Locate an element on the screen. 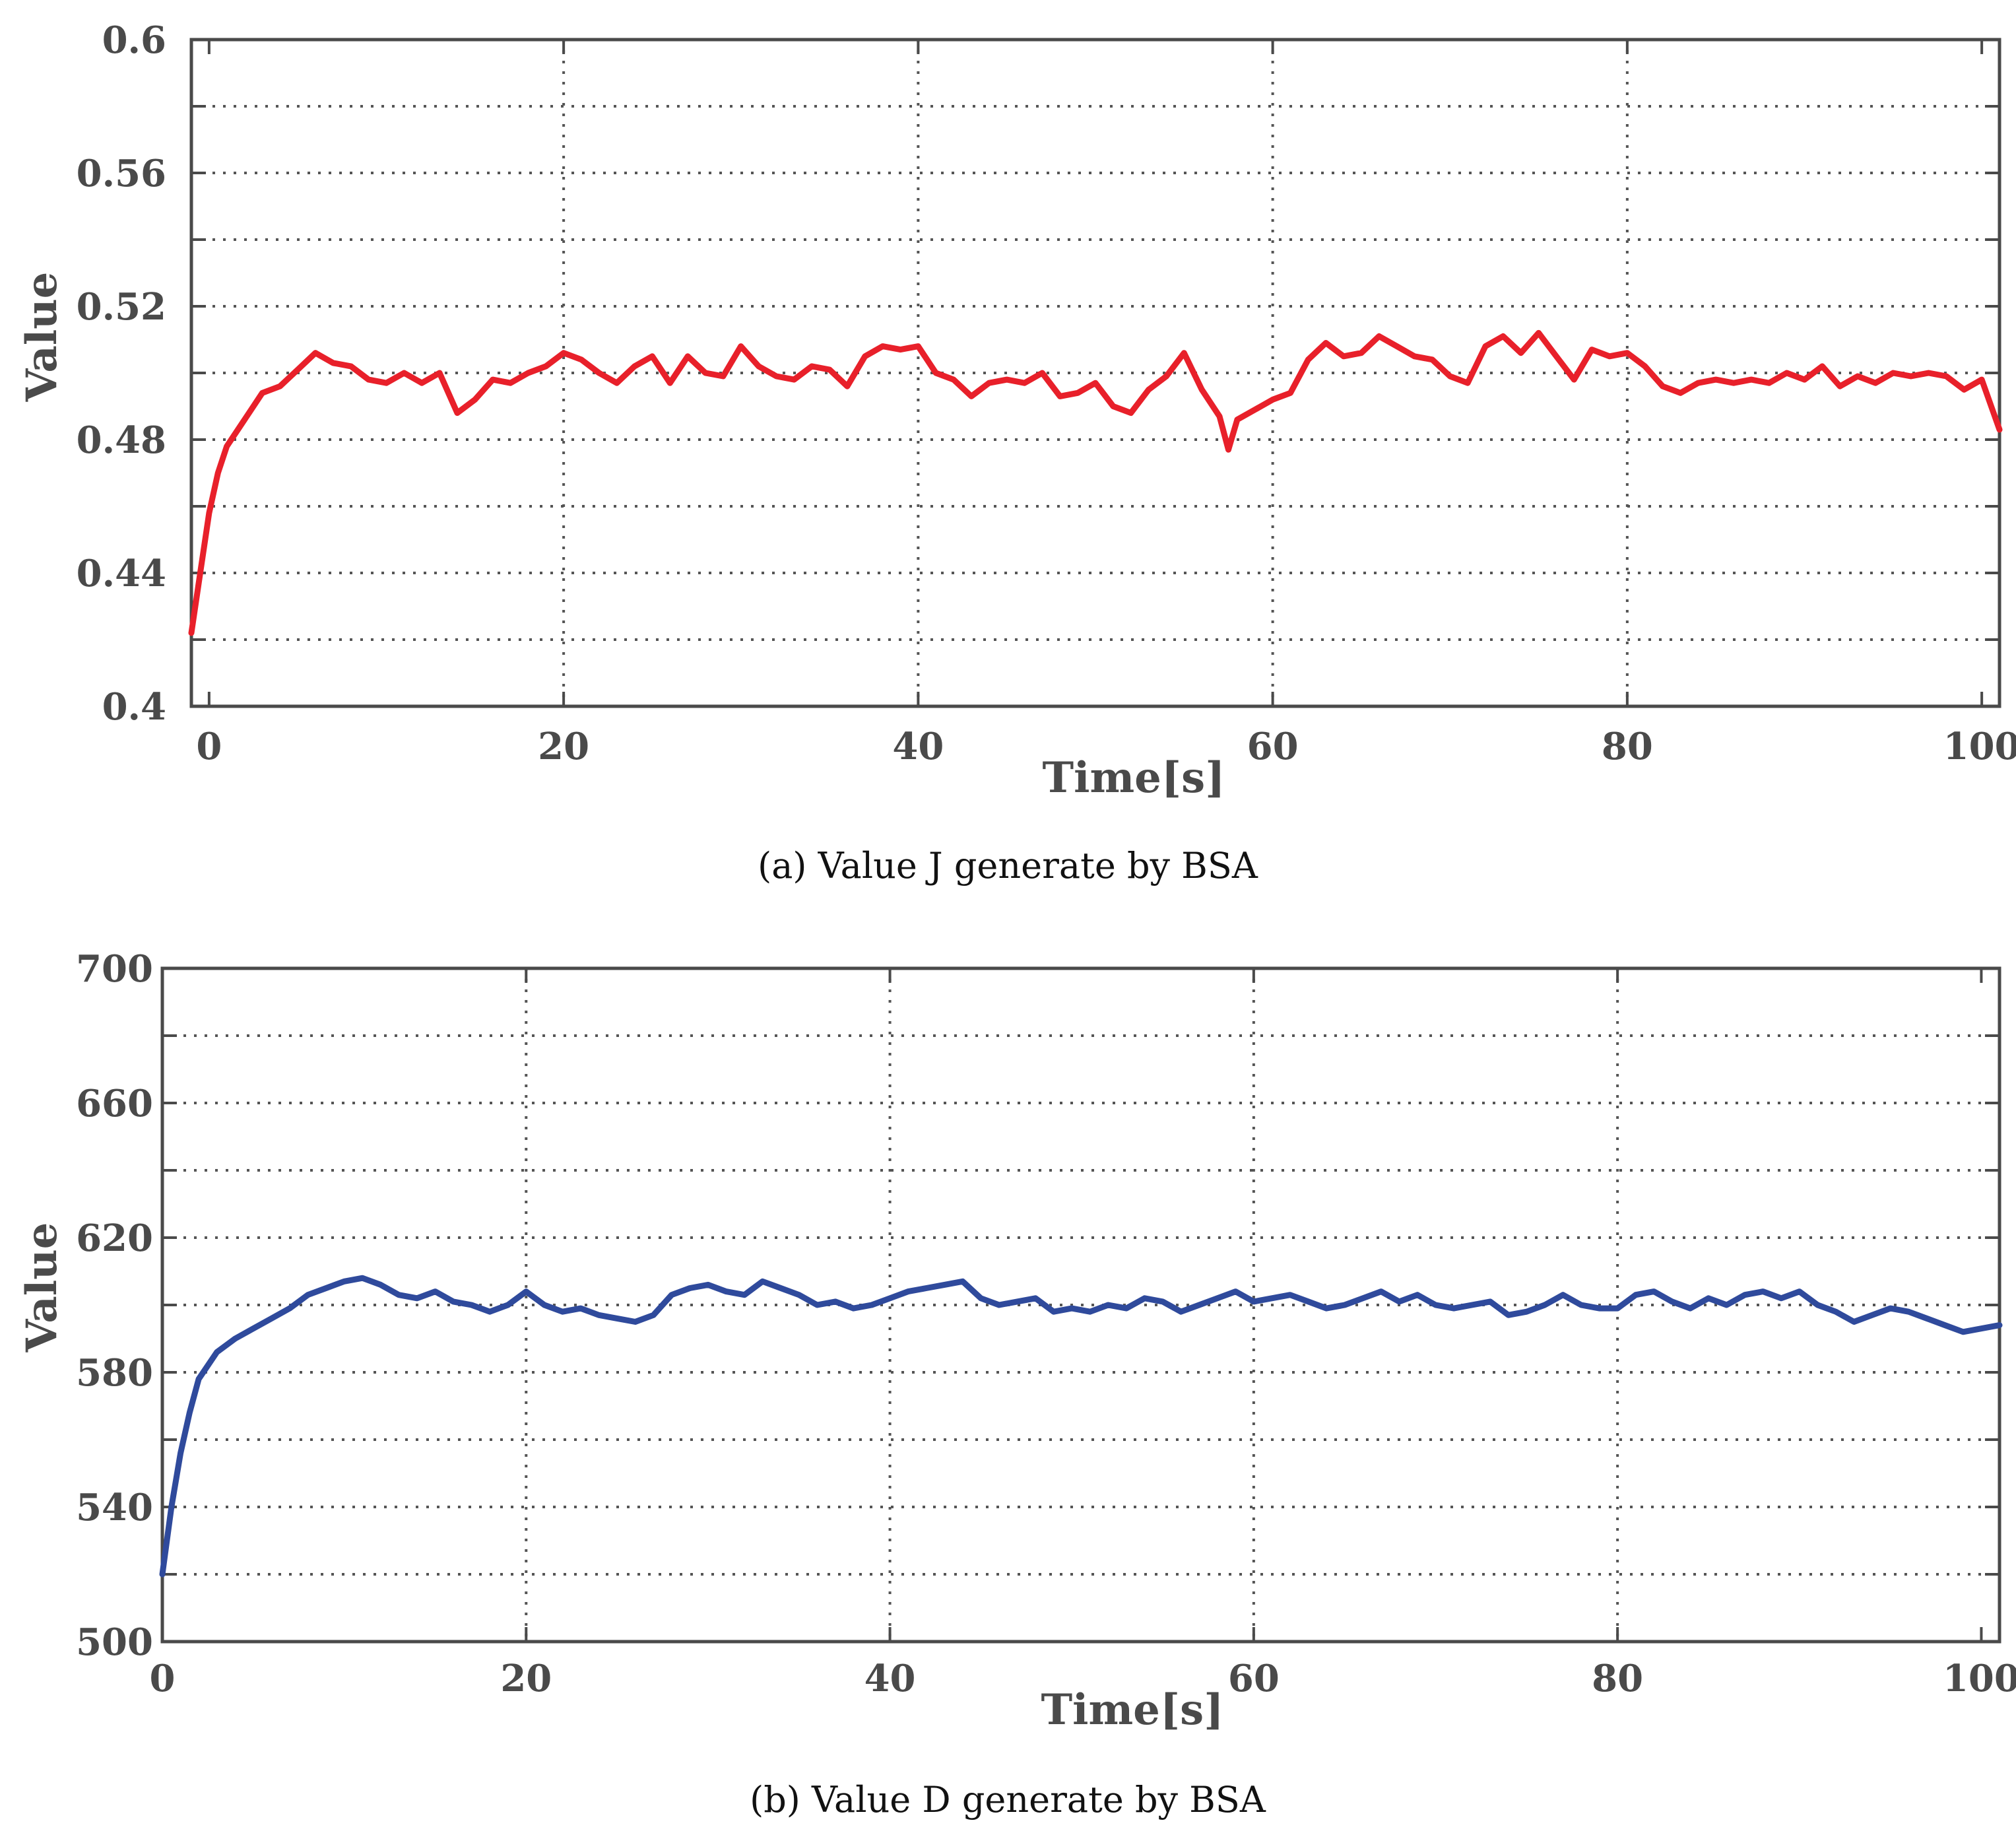 This screenshot has height=1837, width=2016. y-tick-label: 0.4 is located at coordinates (134, 707).